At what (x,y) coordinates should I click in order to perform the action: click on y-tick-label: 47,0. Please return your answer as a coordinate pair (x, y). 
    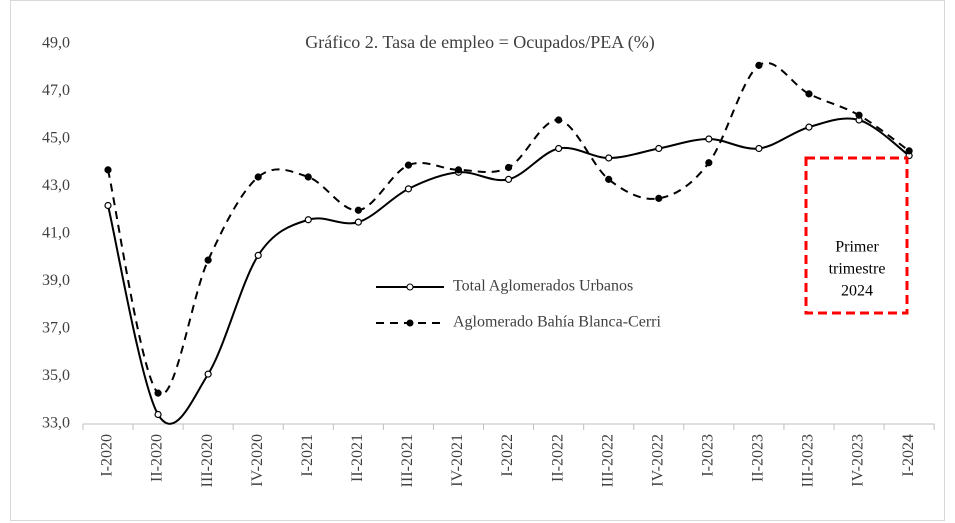
    Looking at the image, I should click on (56, 90).